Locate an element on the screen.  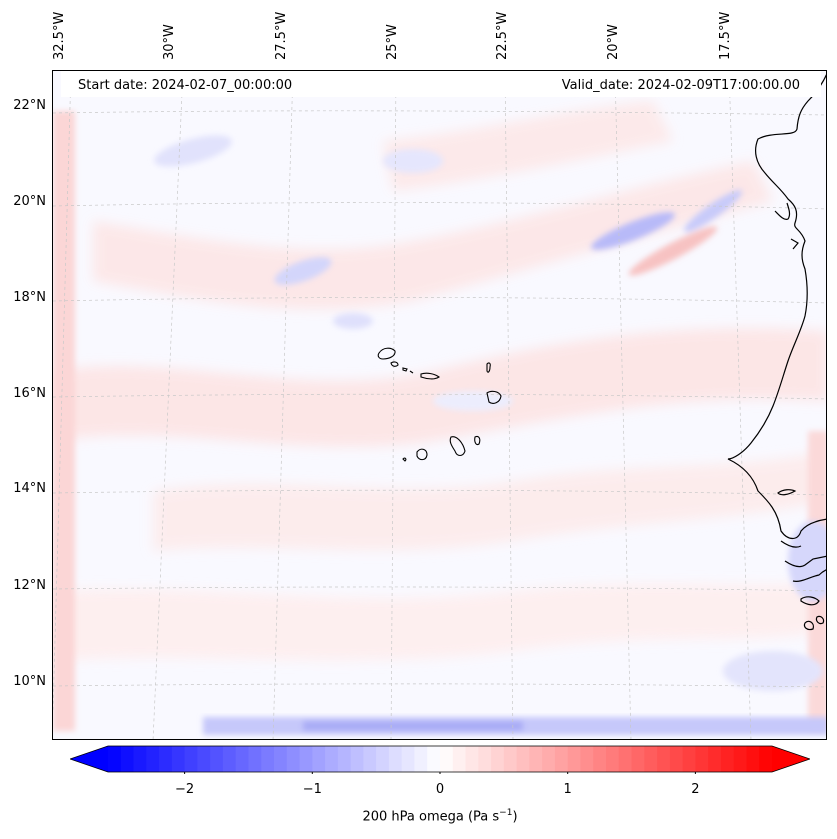
valid-date-label: Valid_date: 2024-02-09T17:00:00.00 is located at coordinates (680, 85).